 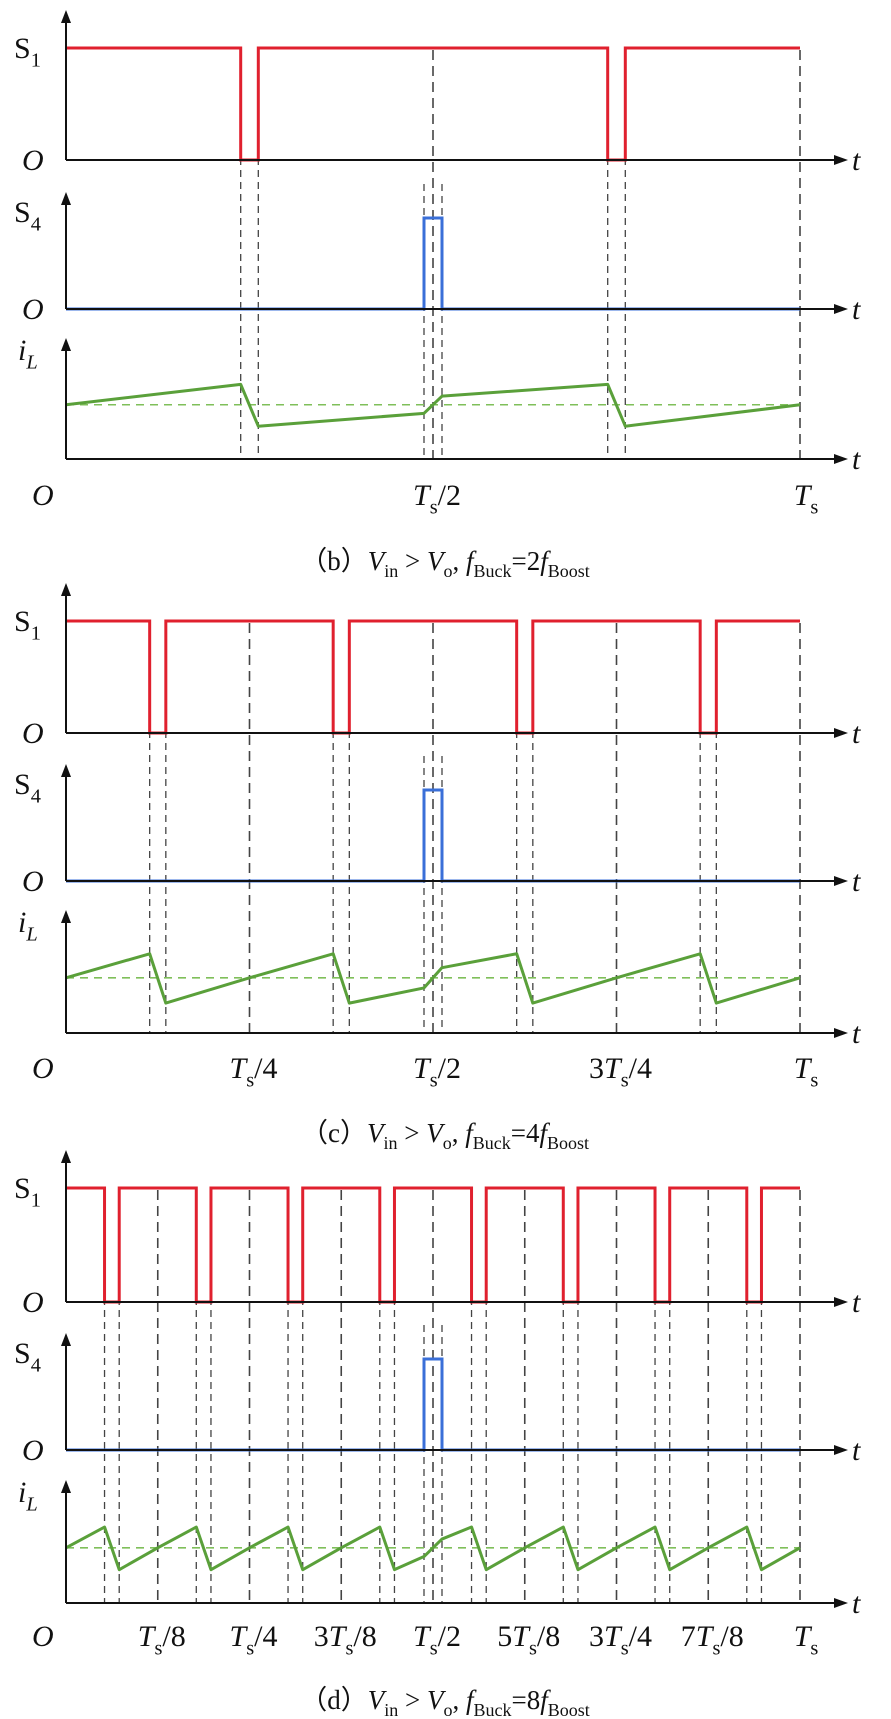 I want to click on figure-caption: （b）Vin > Vo, fBuck=2fBoost, so click(x=445, y=563).